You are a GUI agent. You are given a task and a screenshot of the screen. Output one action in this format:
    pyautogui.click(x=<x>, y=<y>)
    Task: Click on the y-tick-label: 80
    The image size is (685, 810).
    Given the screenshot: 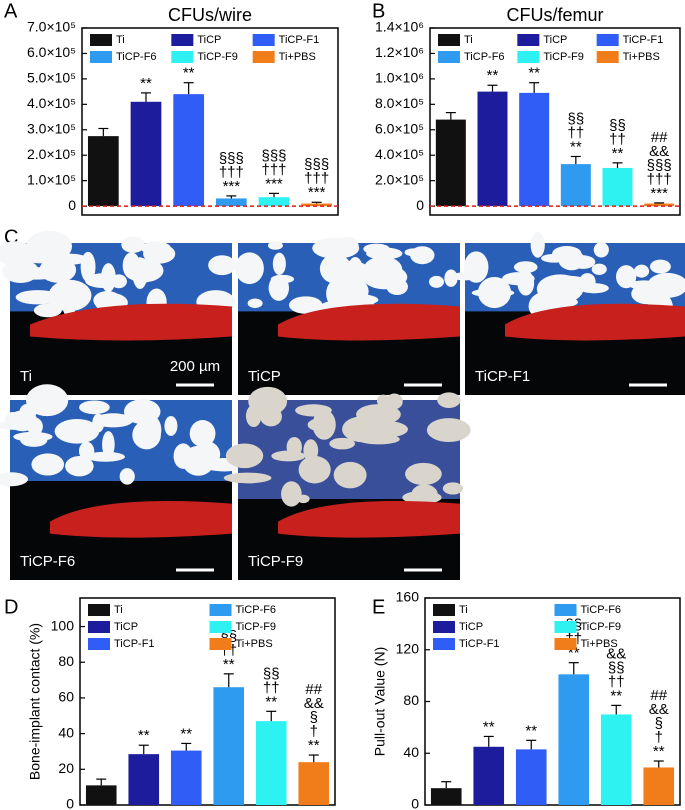 What is the action you would take?
    pyautogui.click(x=411, y=700)
    